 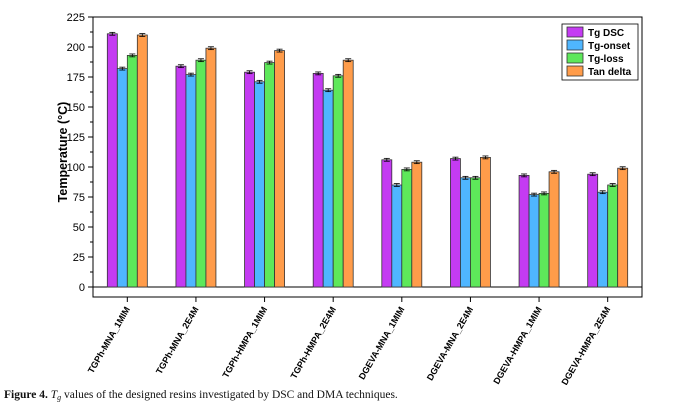 What do you see at coordinates (585, 345) in the screenshot?
I see `x-tick-label: DGEVA-HMPA_2E4M` at bounding box center [585, 345].